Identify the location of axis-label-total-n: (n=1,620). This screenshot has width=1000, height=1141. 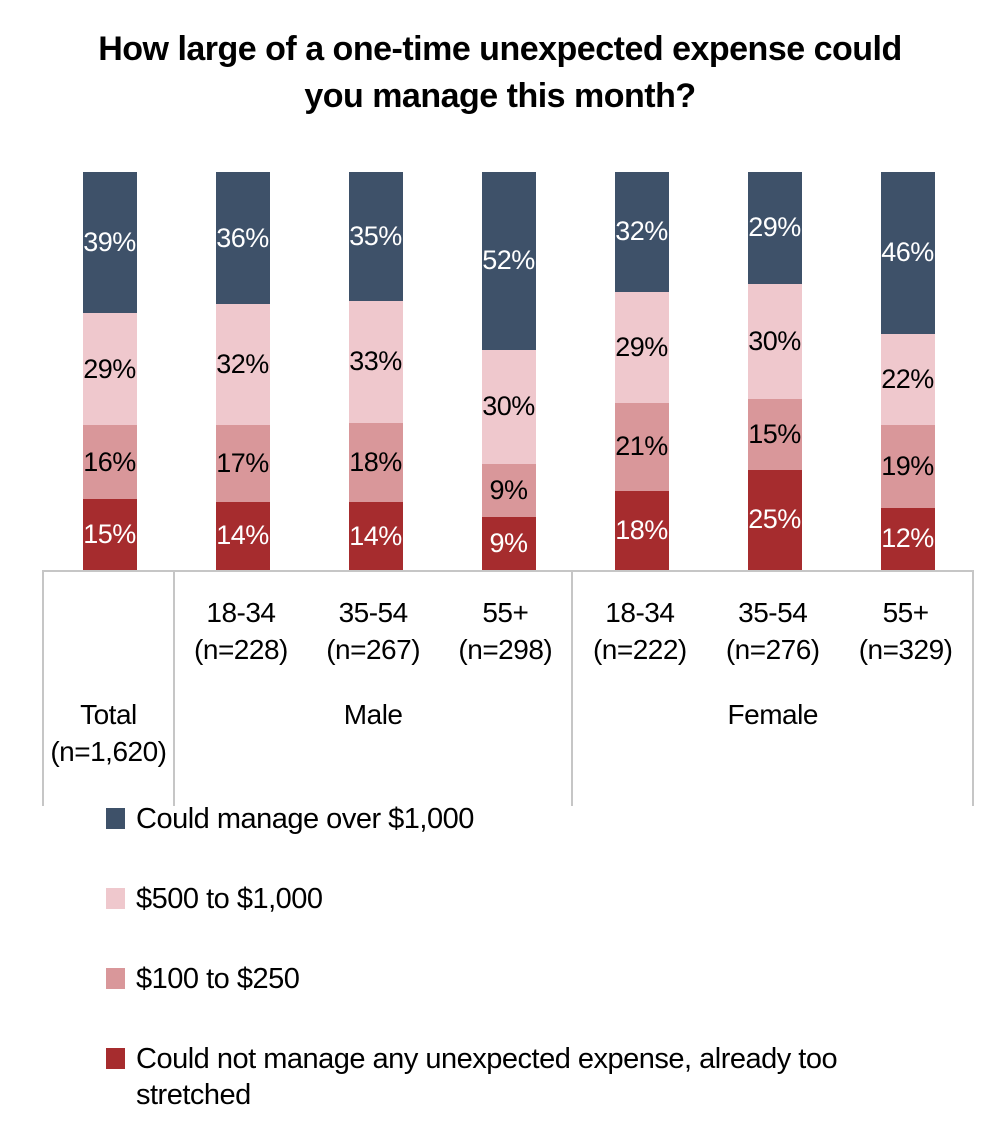
(108, 751).